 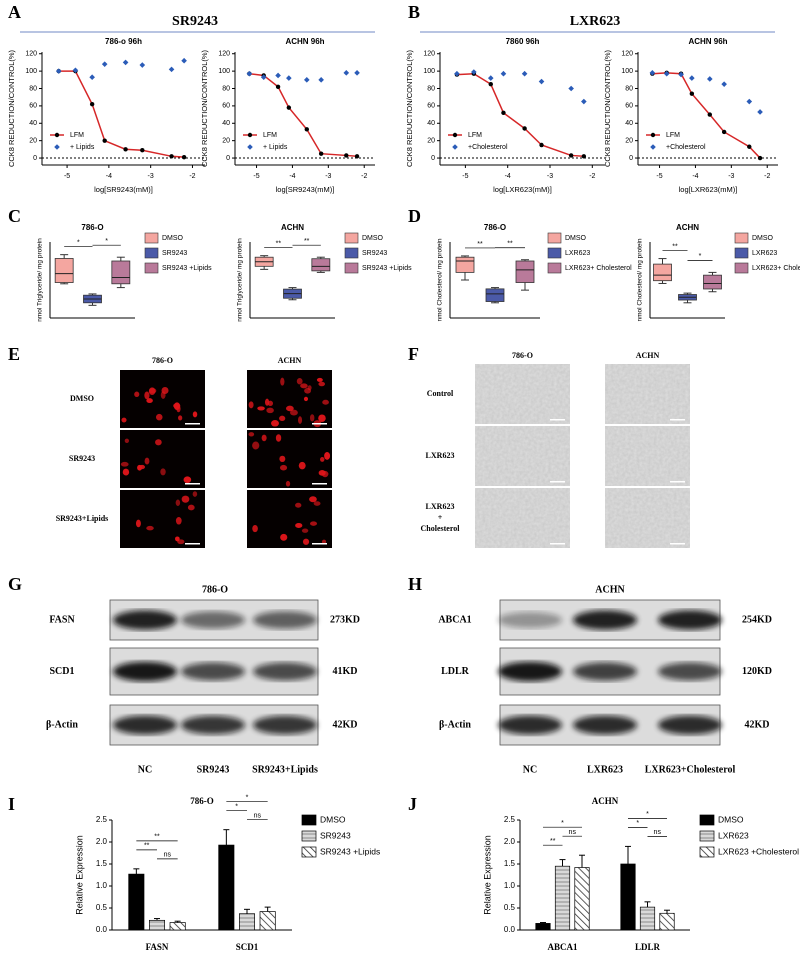 What do you see at coordinates (195, 21) in the screenshot?
I see `panel-header: SR9243` at bounding box center [195, 21].